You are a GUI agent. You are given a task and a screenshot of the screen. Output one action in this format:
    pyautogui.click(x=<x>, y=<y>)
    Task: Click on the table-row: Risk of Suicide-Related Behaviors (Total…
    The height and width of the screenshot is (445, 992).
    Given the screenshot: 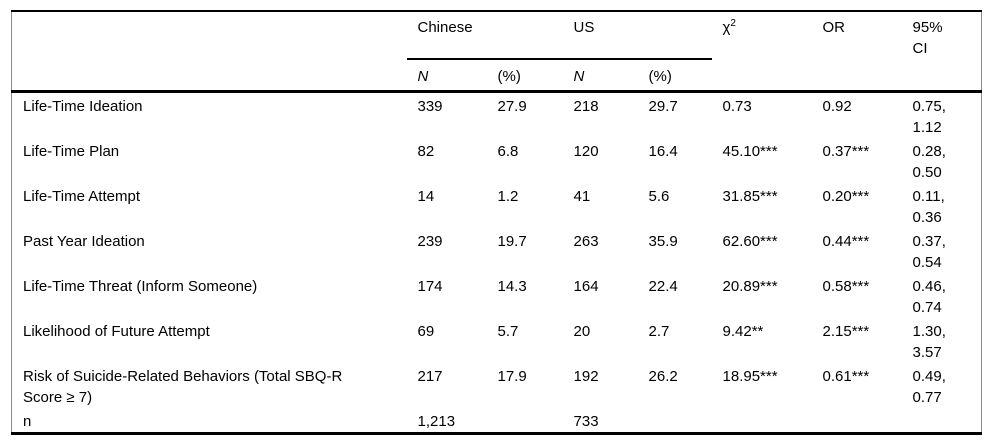 What is the action you would take?
    pyautogui.click(x=497, y=385)
    